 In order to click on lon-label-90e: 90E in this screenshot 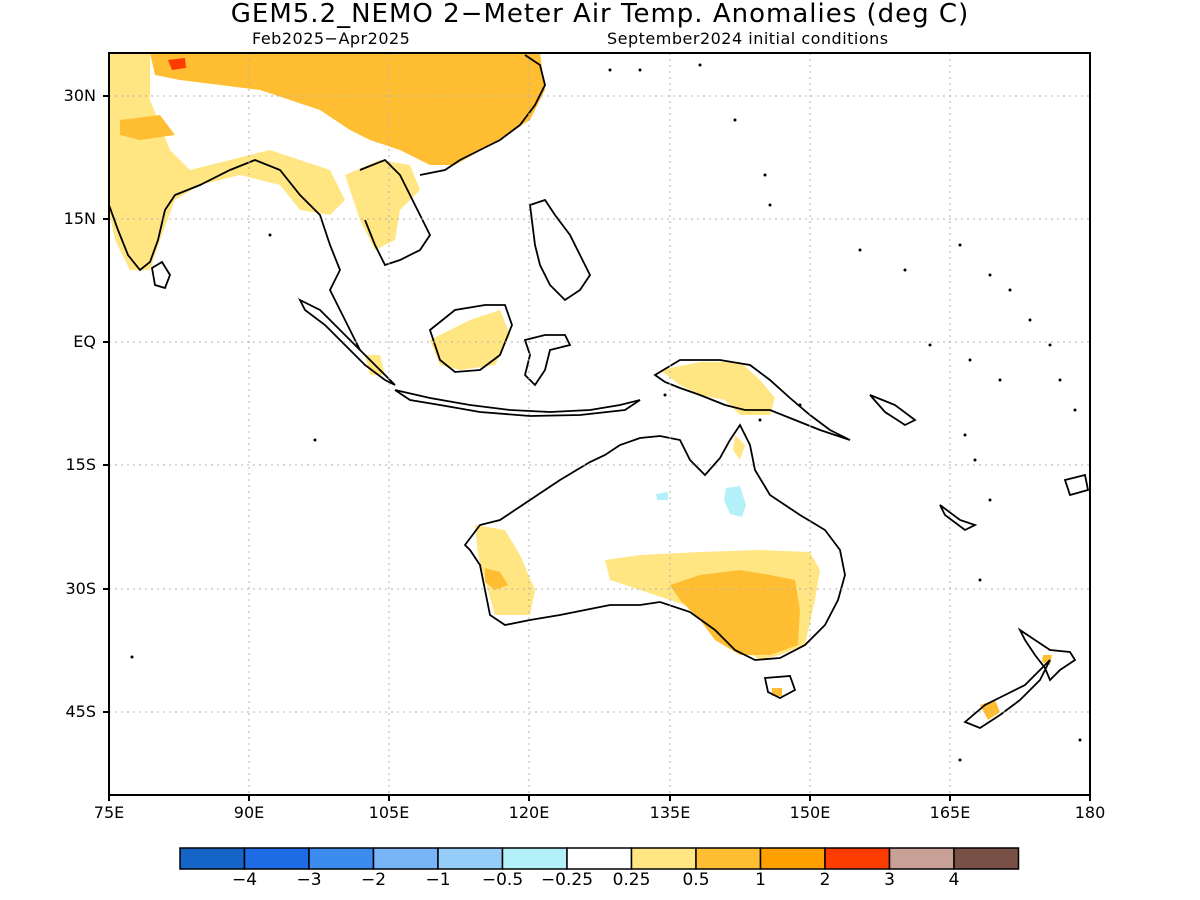, I will do `click(249, 812)`.